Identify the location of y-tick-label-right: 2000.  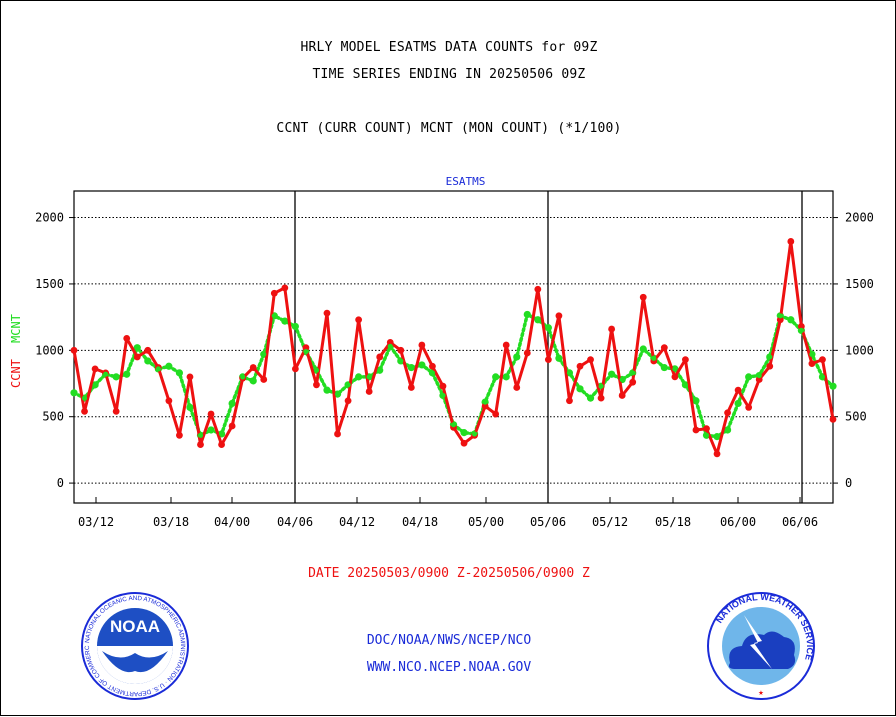
(859, 218).